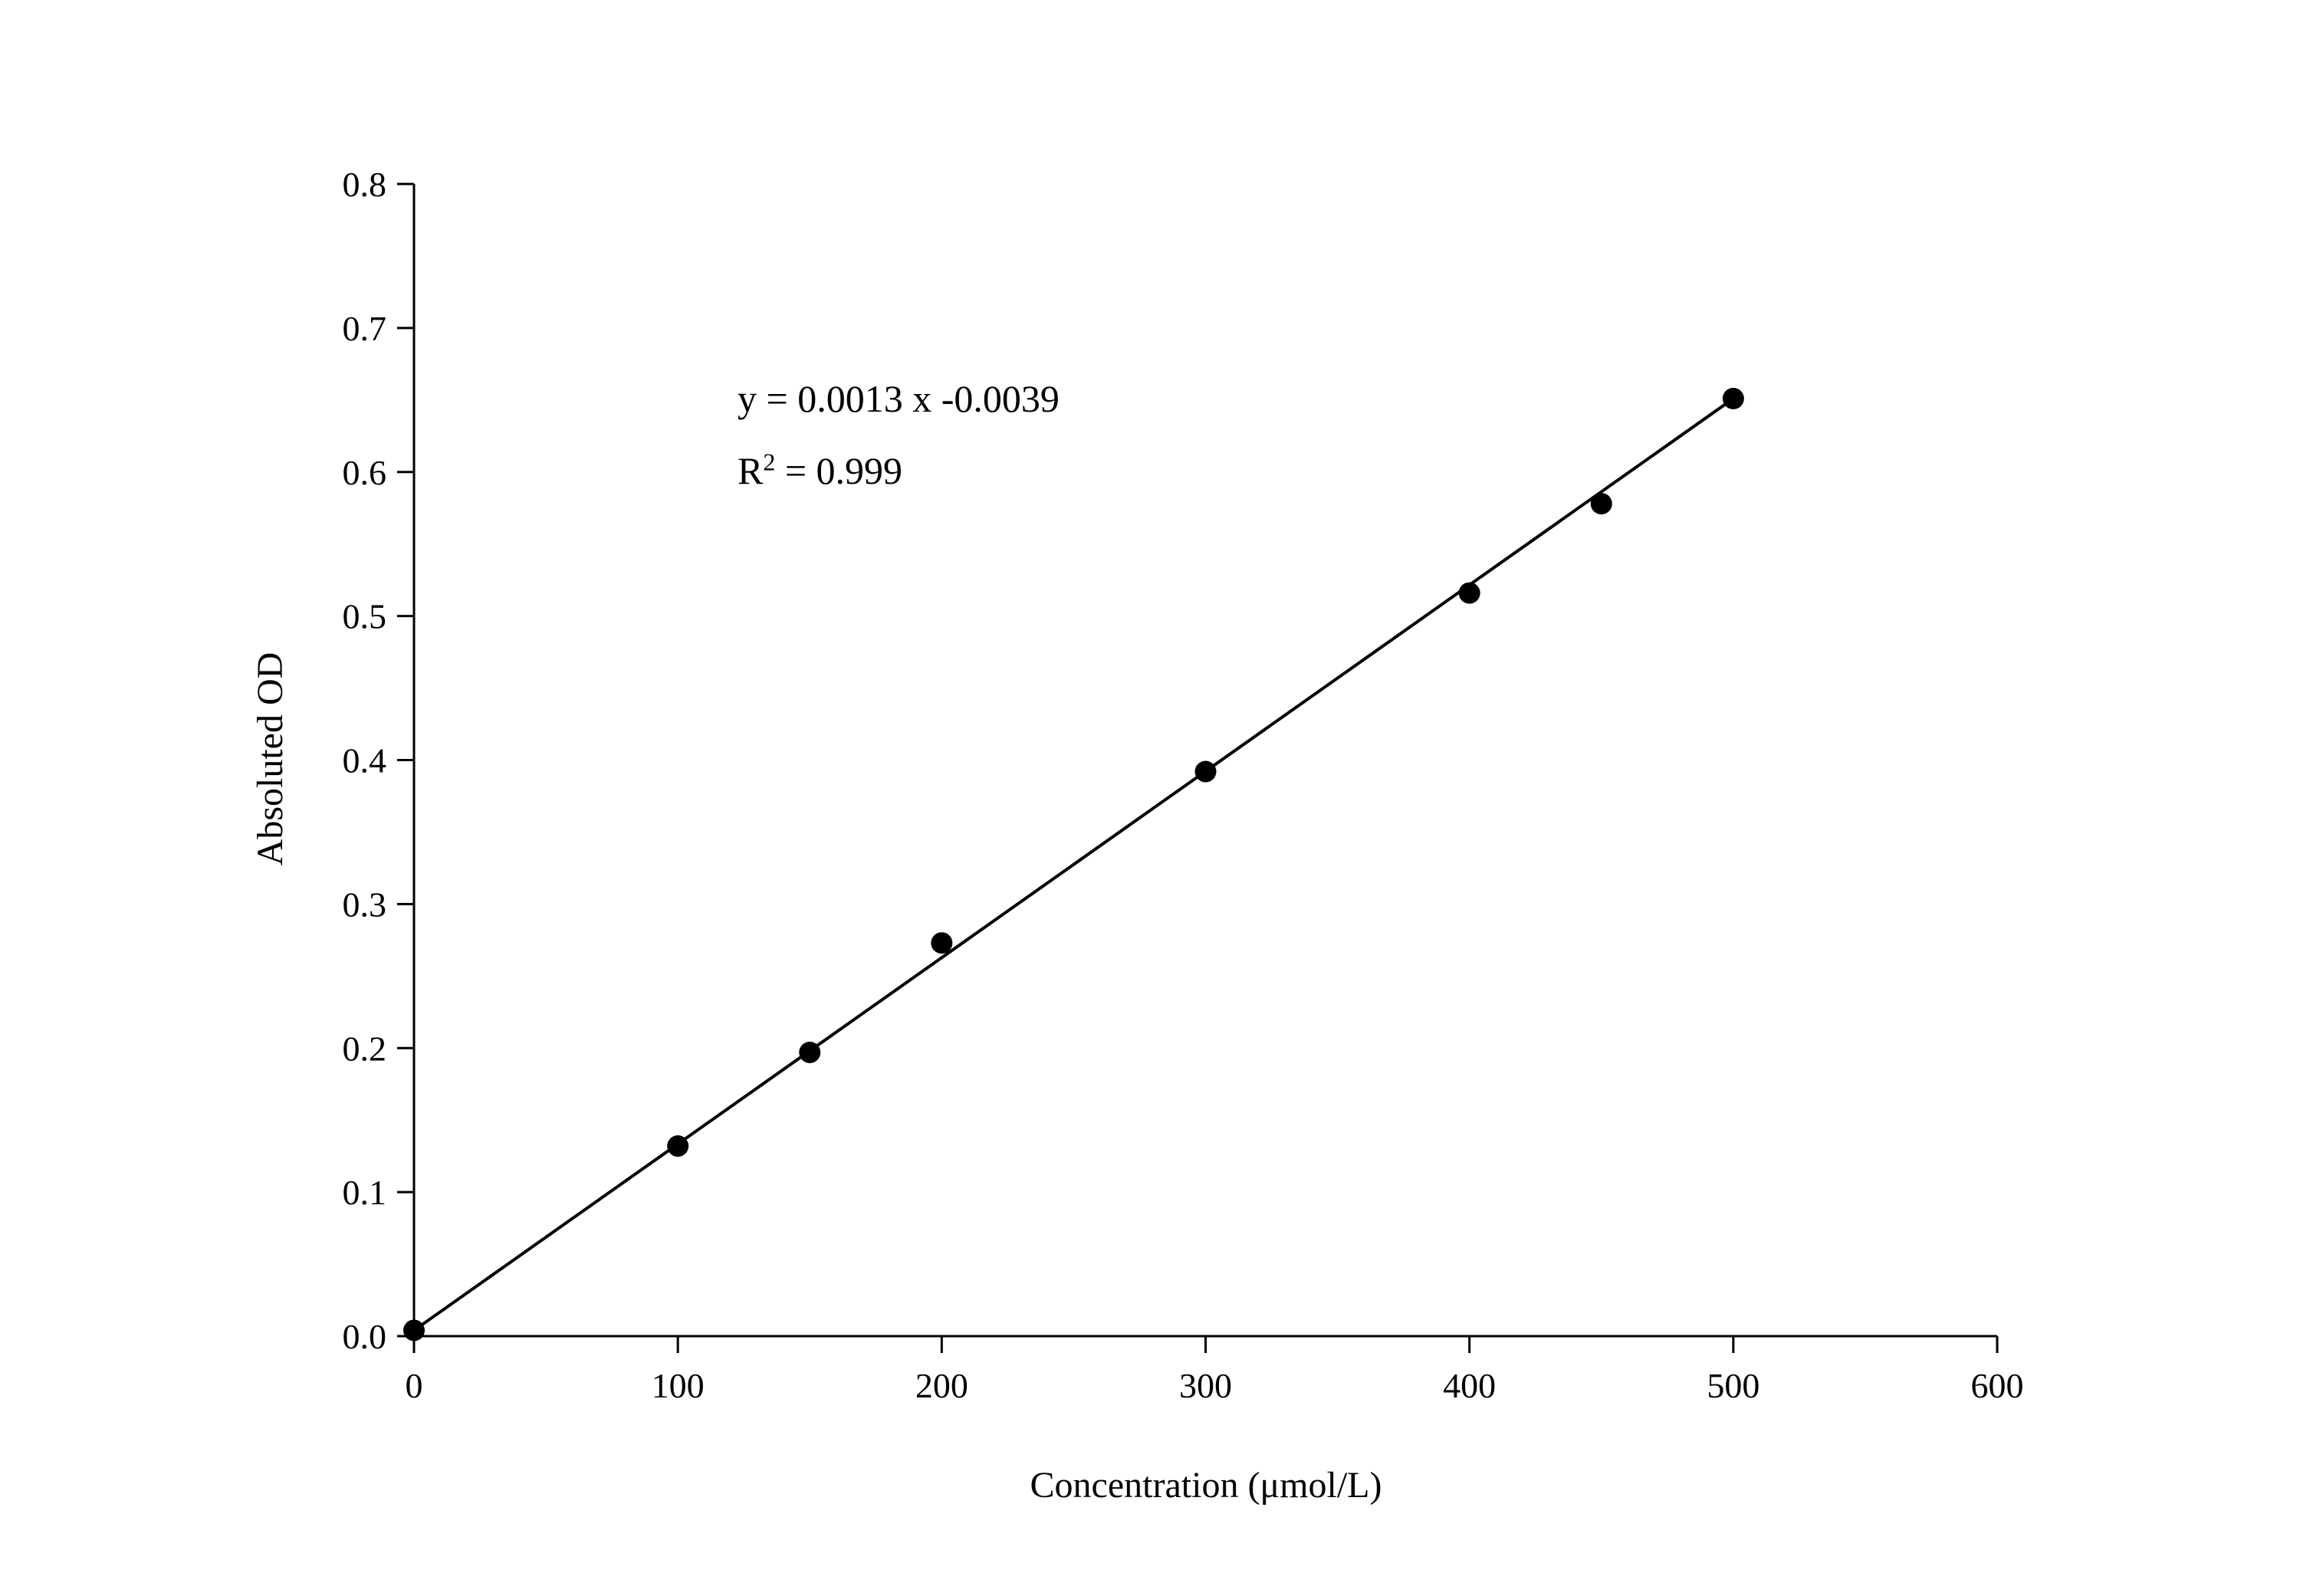  What do you see at coordinates (1733, 1385) in the screenshot?
I see `x-tick-label: 500` at bounding box center [1733, 1385].